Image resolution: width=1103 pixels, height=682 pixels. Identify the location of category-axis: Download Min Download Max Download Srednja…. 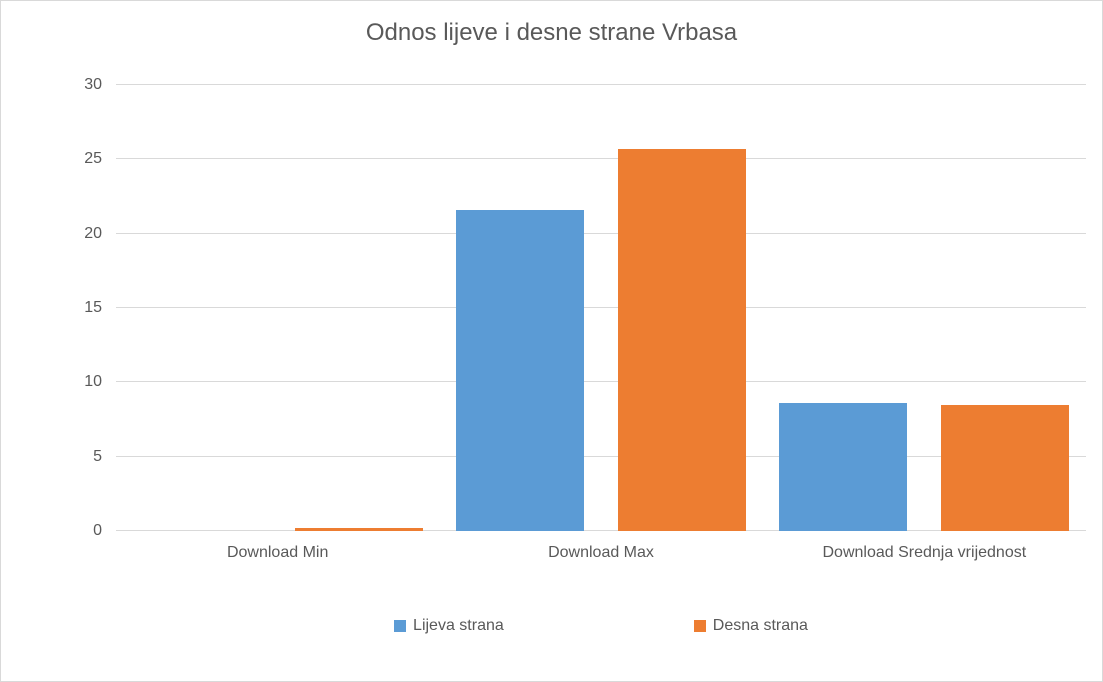
(601, 553).